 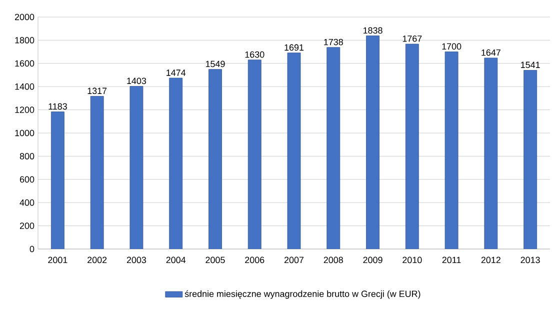 What do you see at coordinates (58, 260) in the screenshot?
I see `x-tick-label: 2001` at bounding box center [58, 260].